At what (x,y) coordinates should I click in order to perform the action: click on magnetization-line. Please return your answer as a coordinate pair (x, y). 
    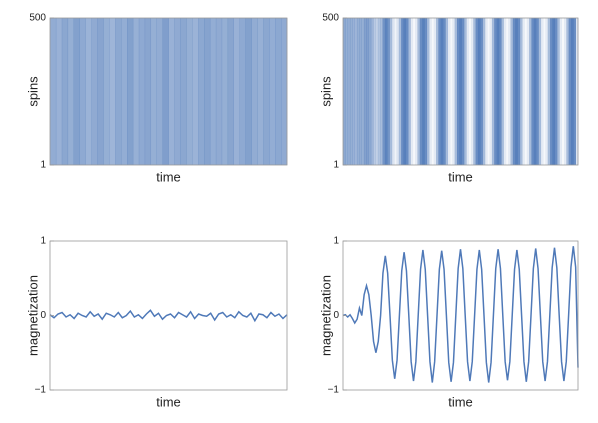
    Looking at the image, I should click on (168, 316).